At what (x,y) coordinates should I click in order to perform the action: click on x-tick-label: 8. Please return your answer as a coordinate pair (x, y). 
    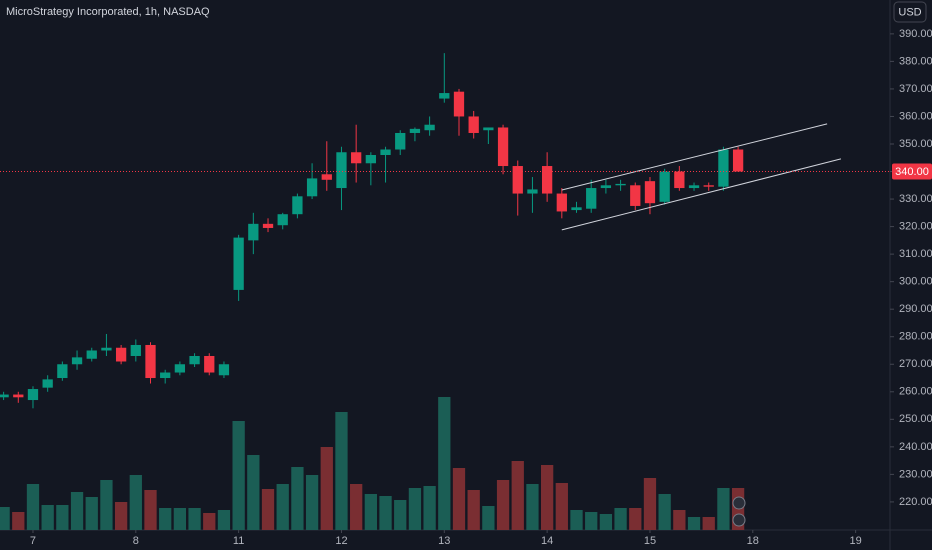
    Looking at the image, I should click on (136, 541).